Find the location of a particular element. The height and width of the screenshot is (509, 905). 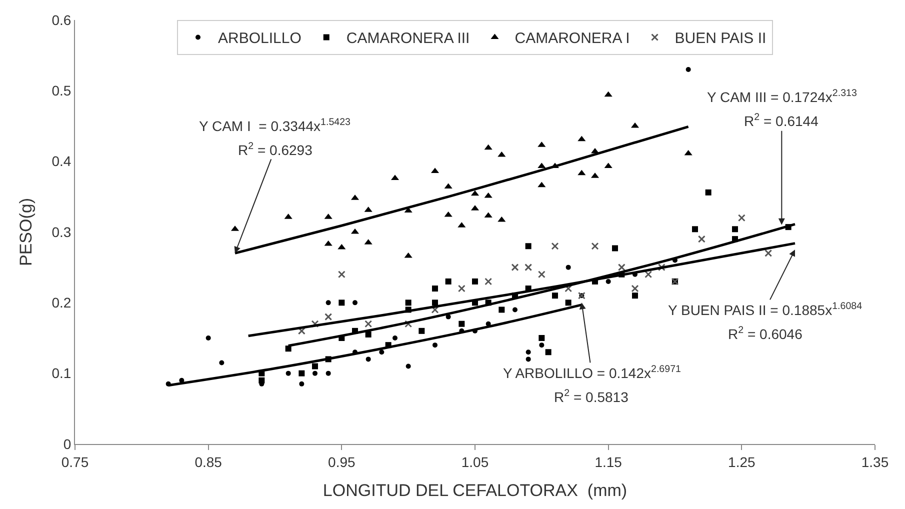

y-tick-label: 0.5 is located at coordinates (62, 90).